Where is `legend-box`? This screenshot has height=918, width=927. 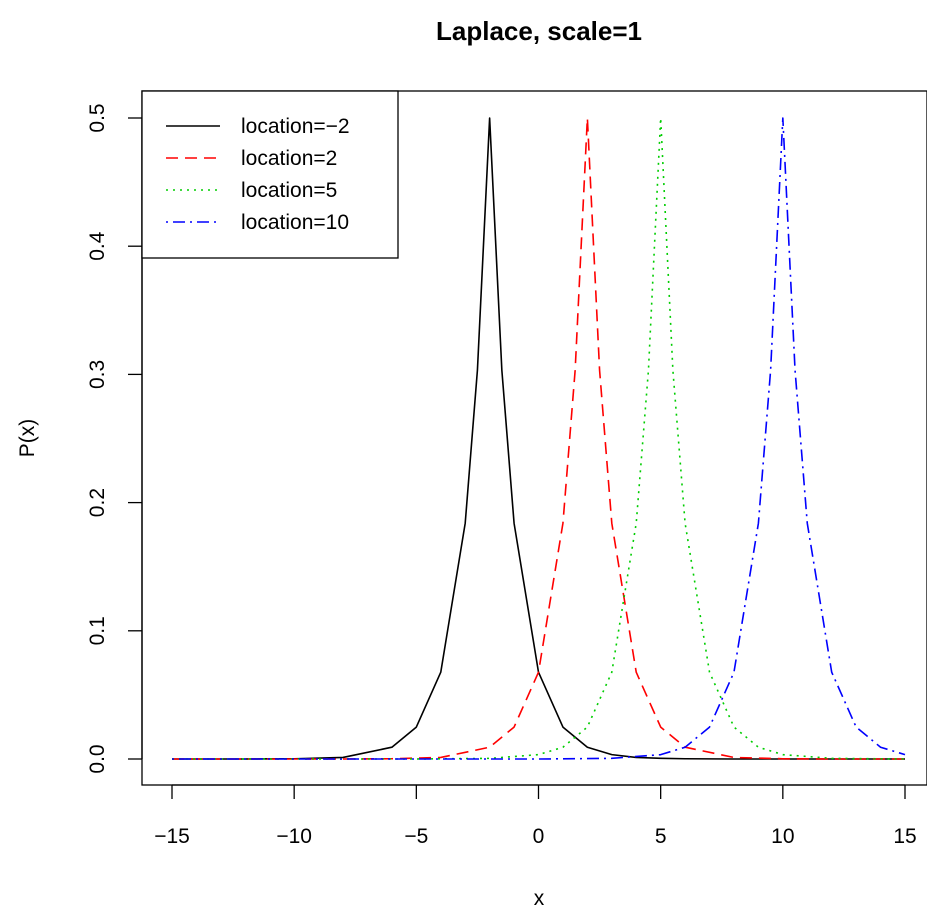
legend-box is located at coordinates (270, 174).